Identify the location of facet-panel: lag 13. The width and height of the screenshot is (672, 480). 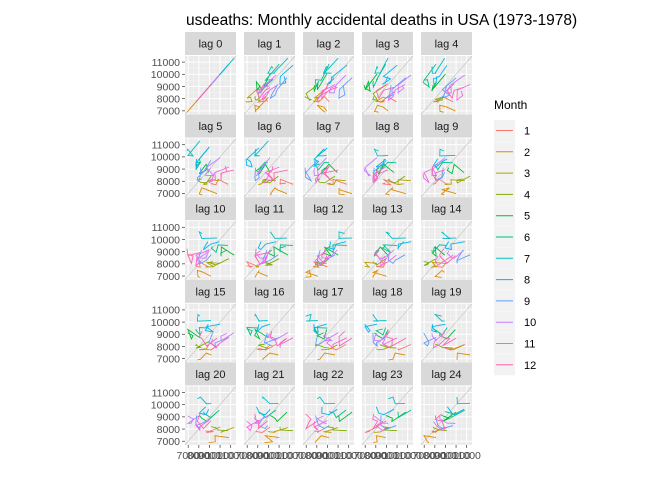
(387, 238).